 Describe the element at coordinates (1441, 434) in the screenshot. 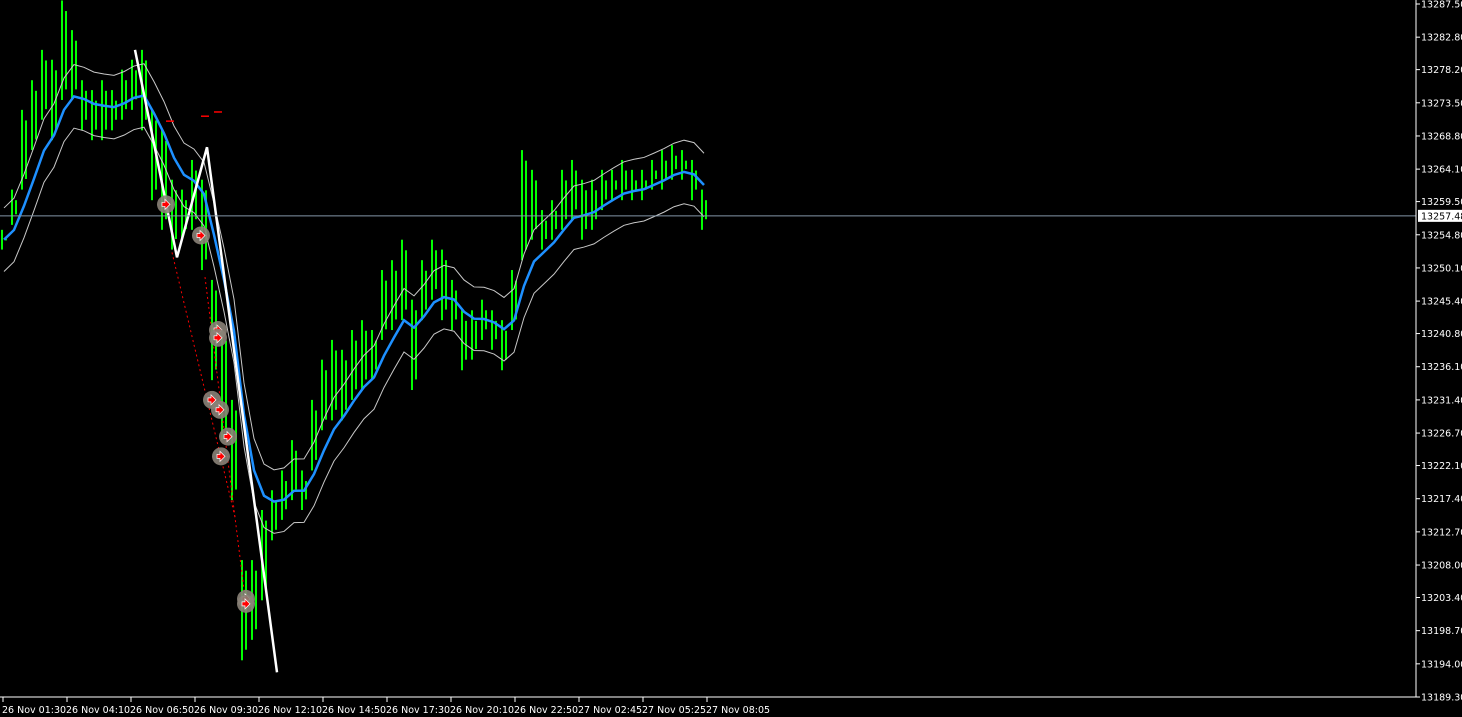

I see `price-tick-label: 13226.70` at that location.